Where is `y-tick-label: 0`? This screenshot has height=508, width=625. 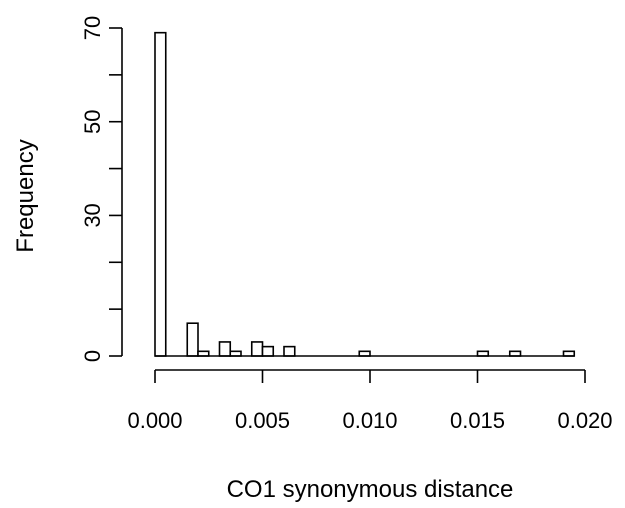 y-tick-label: 0 is located at coordinates (92, 356).